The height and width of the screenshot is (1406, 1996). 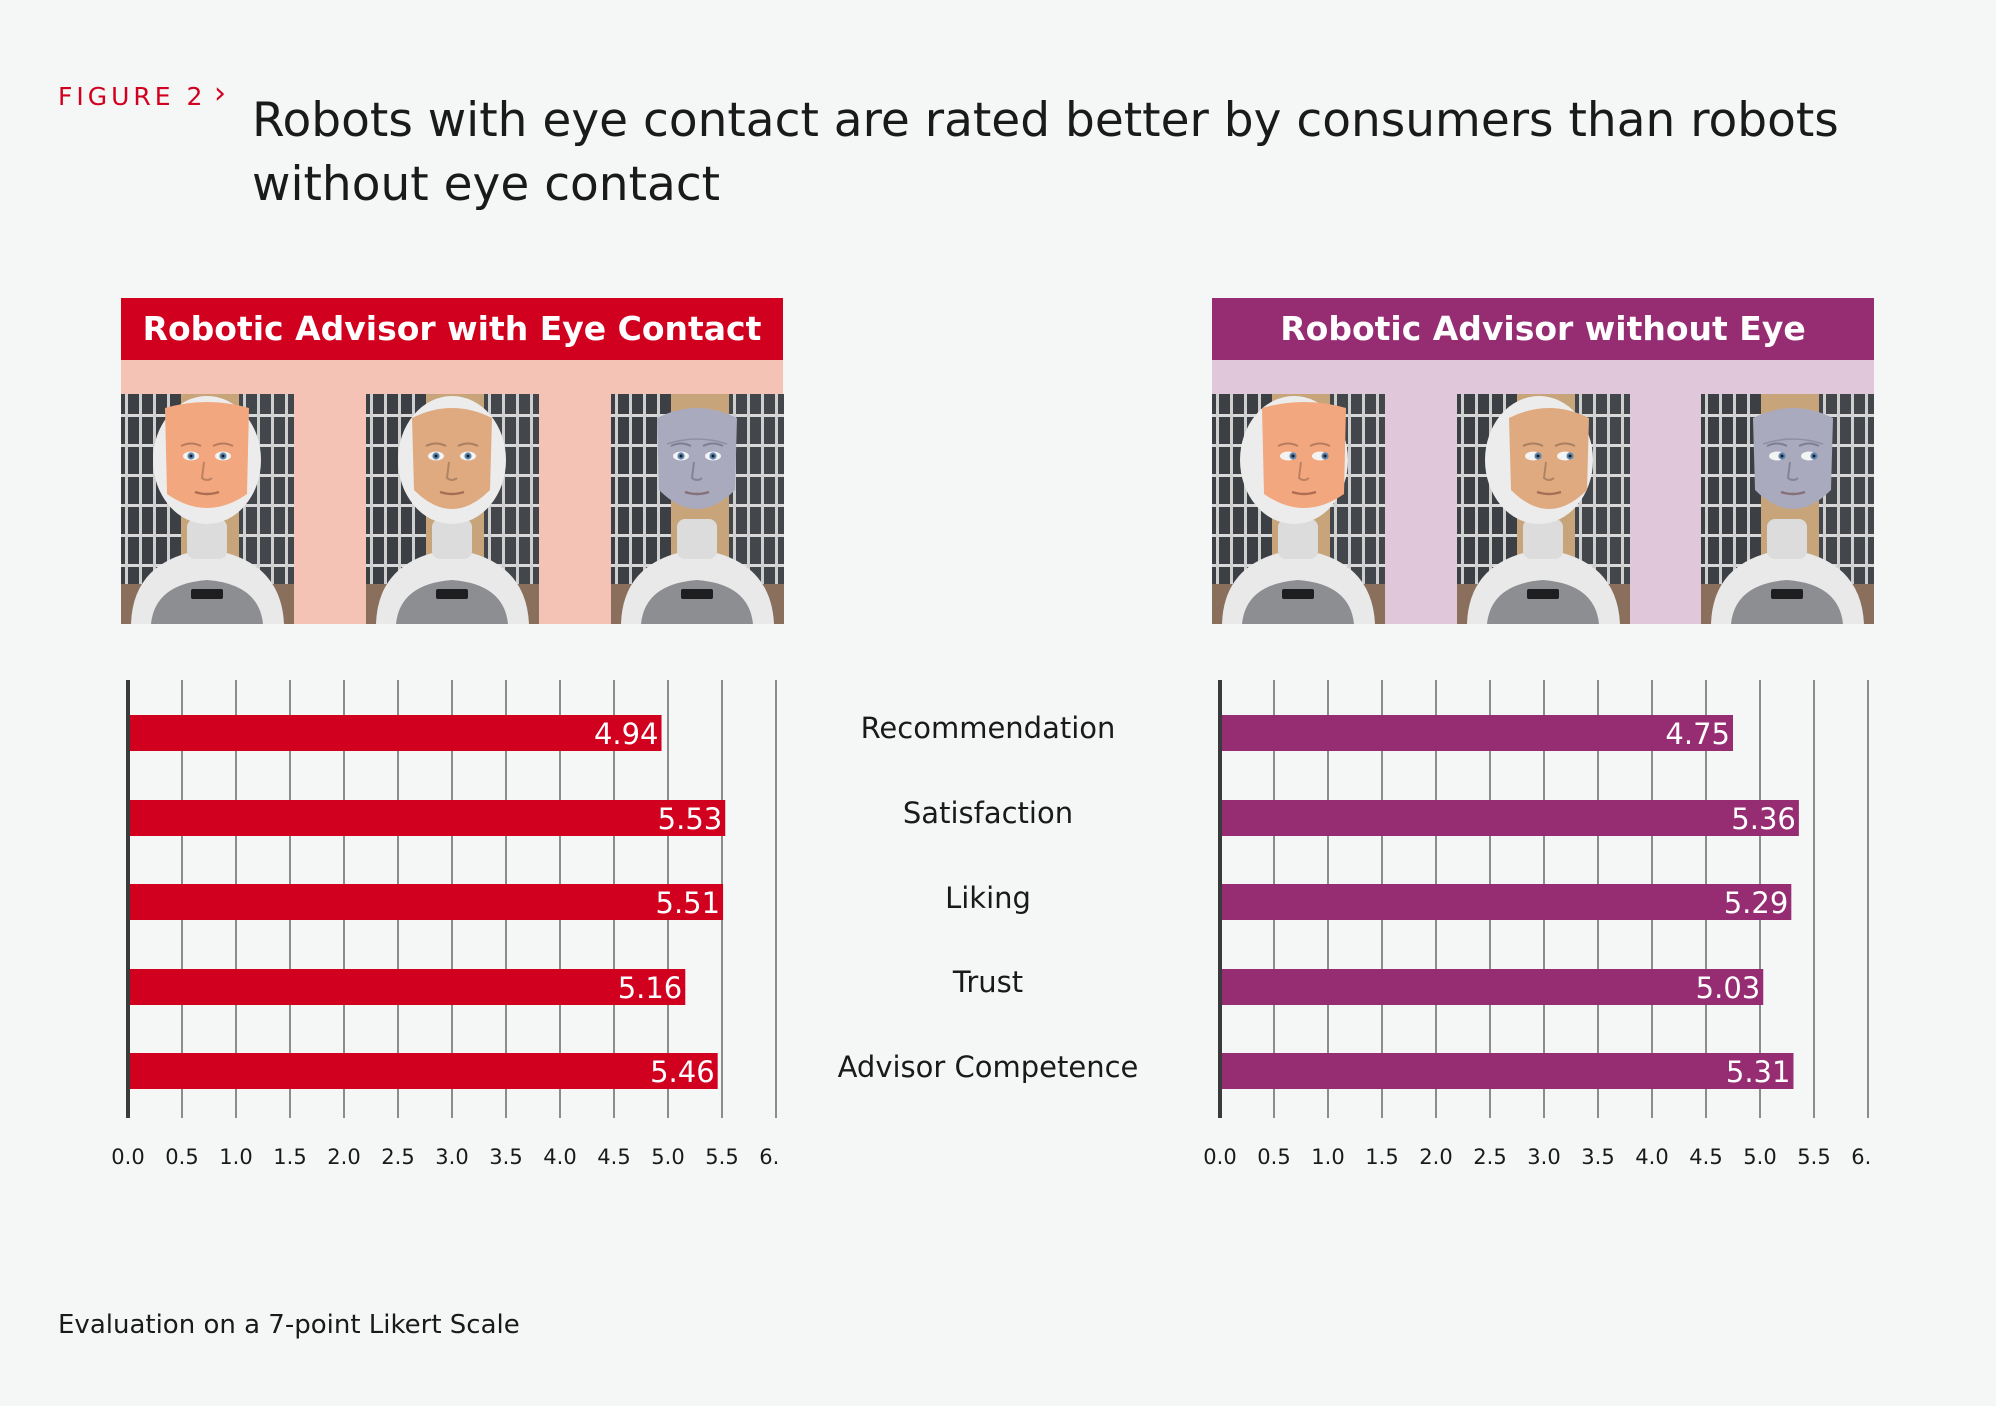 What do you see at coordinates (1756, 903) in the screenshot?
I see `bar-value-label: 5.29` at bounding box center [1756, 903].